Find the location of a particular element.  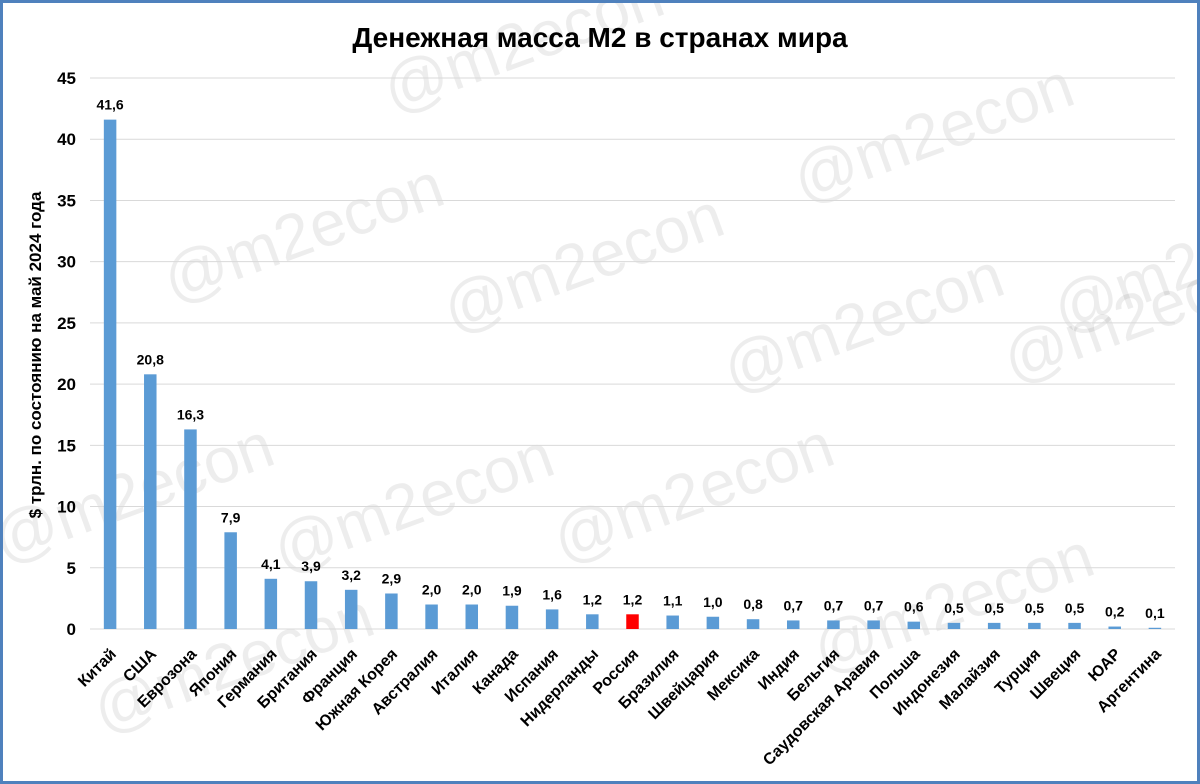

data-label: 4,1 is located at coordinates (271, 564).